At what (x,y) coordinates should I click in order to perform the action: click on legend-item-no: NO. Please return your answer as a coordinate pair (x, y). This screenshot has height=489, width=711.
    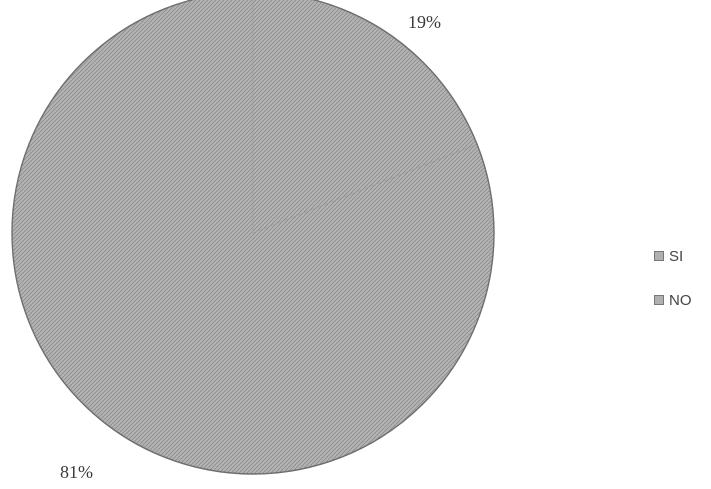
    Looking at the image, I should click on (673, 300).